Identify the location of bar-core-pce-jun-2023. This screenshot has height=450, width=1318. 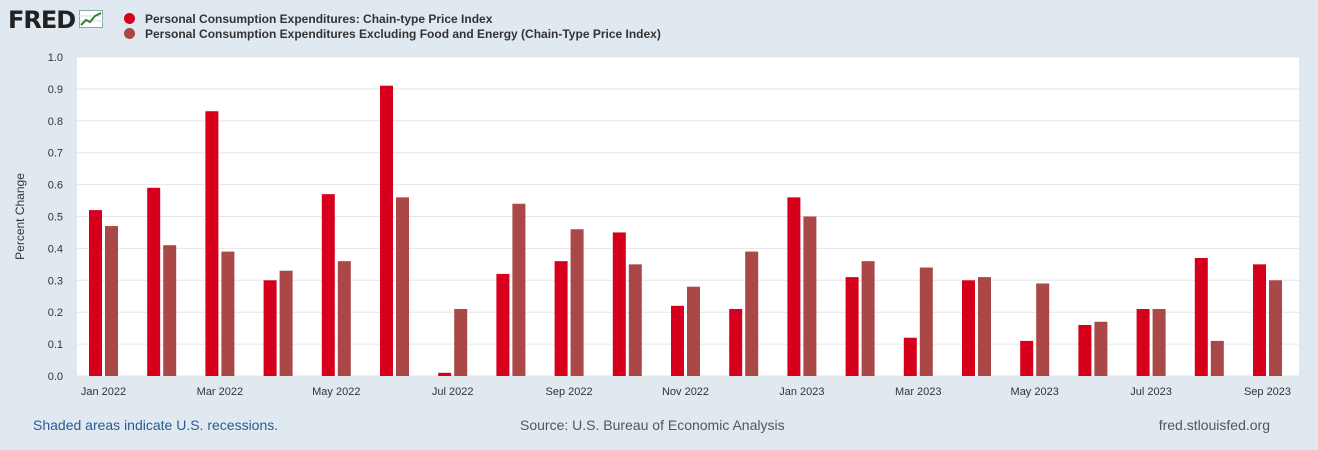
(1101, 348).